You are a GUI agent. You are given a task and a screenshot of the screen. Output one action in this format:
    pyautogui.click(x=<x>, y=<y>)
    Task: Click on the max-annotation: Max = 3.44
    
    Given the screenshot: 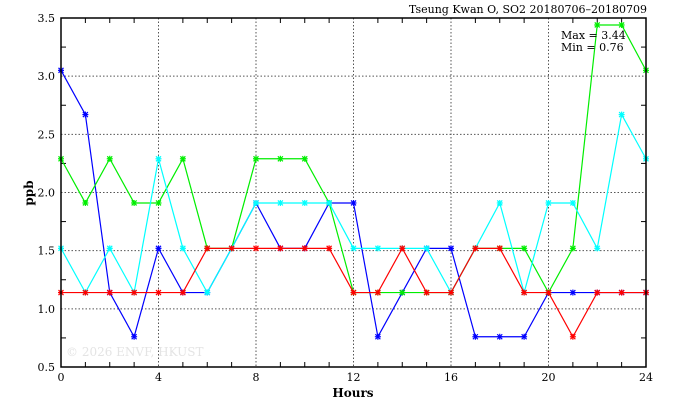 What is the action you would take?
    pyautogui.click(x=593, y=35)
    